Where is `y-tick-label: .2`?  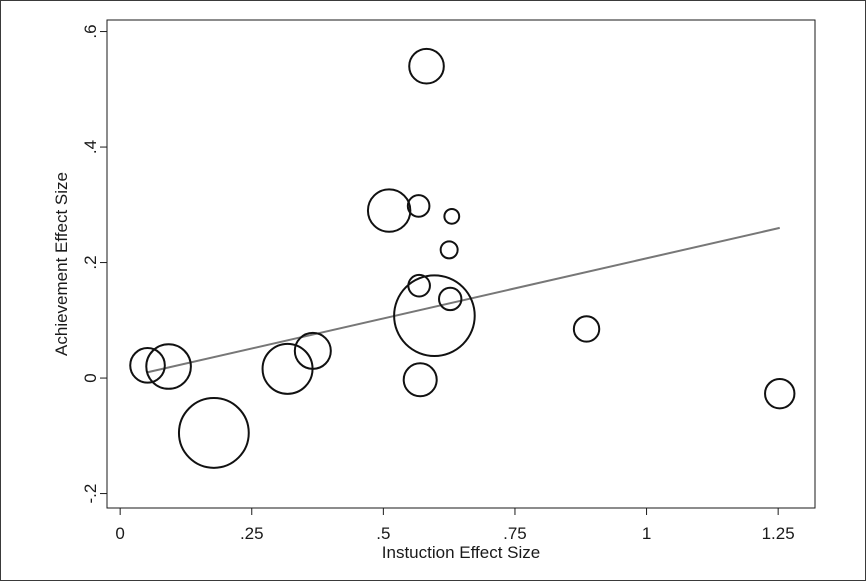 y-tick-label: .2 is located at coordinates (90, 262).